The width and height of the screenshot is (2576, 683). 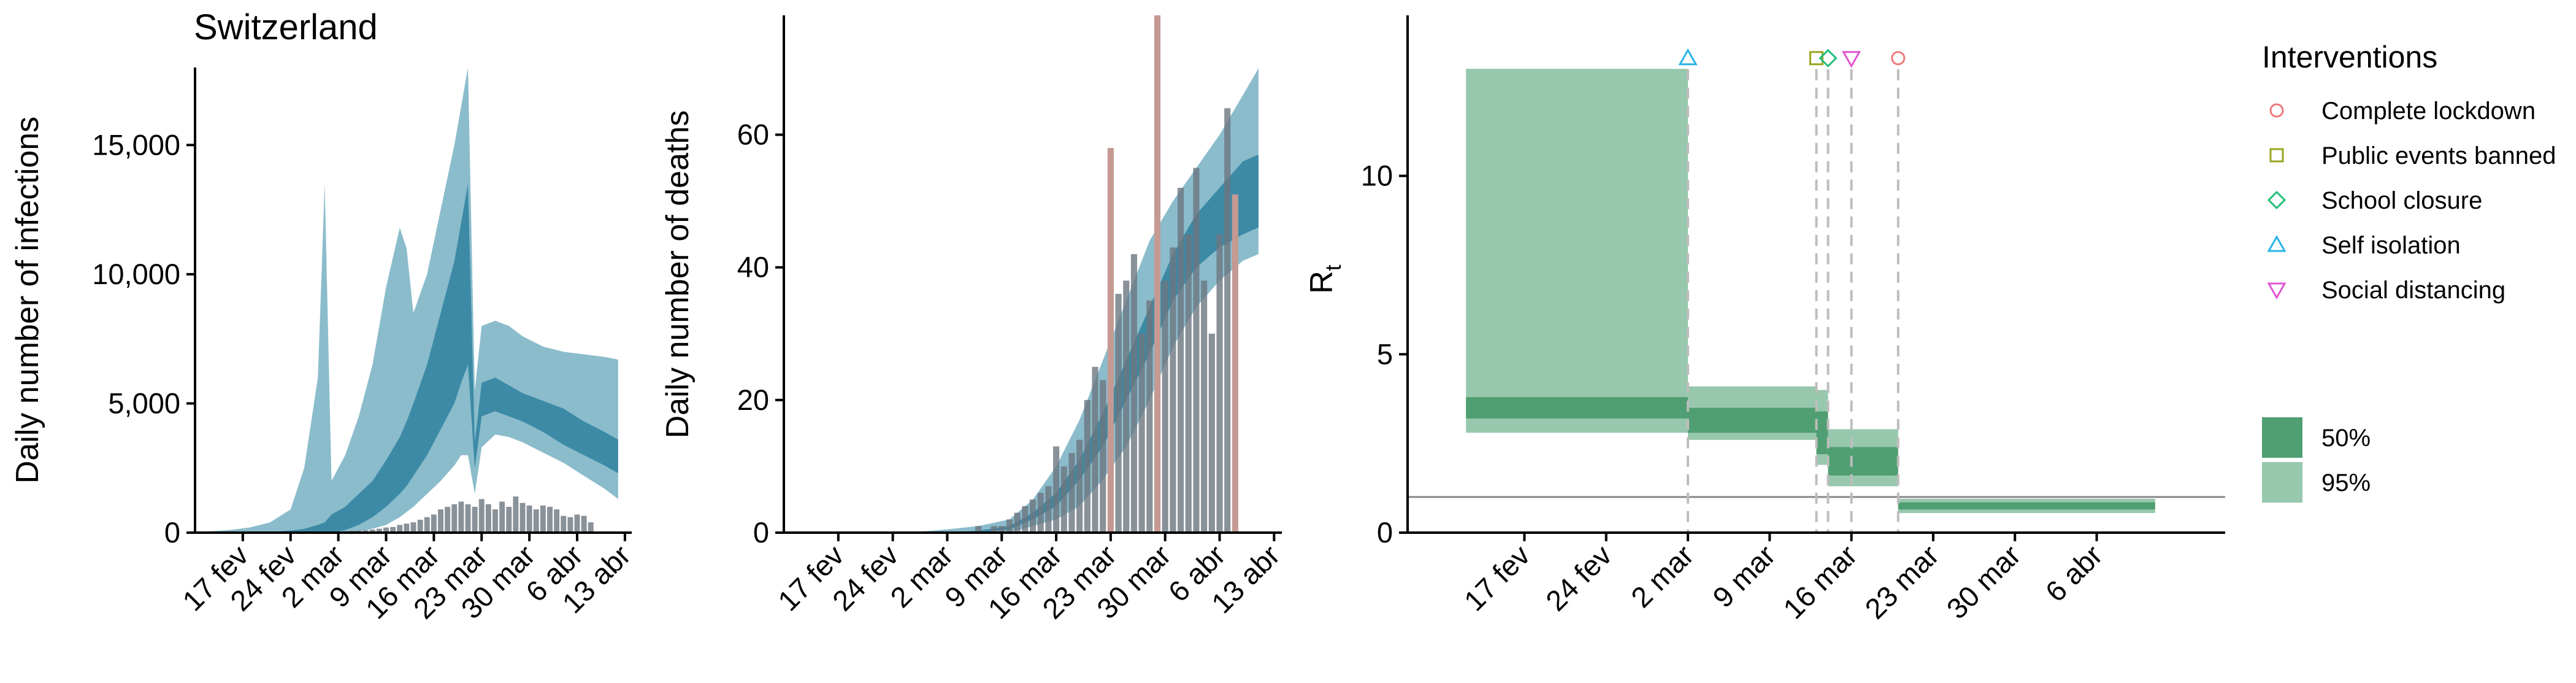 I want to click on y-axis-title: Daily number of infections, so click(x=27, y=300).